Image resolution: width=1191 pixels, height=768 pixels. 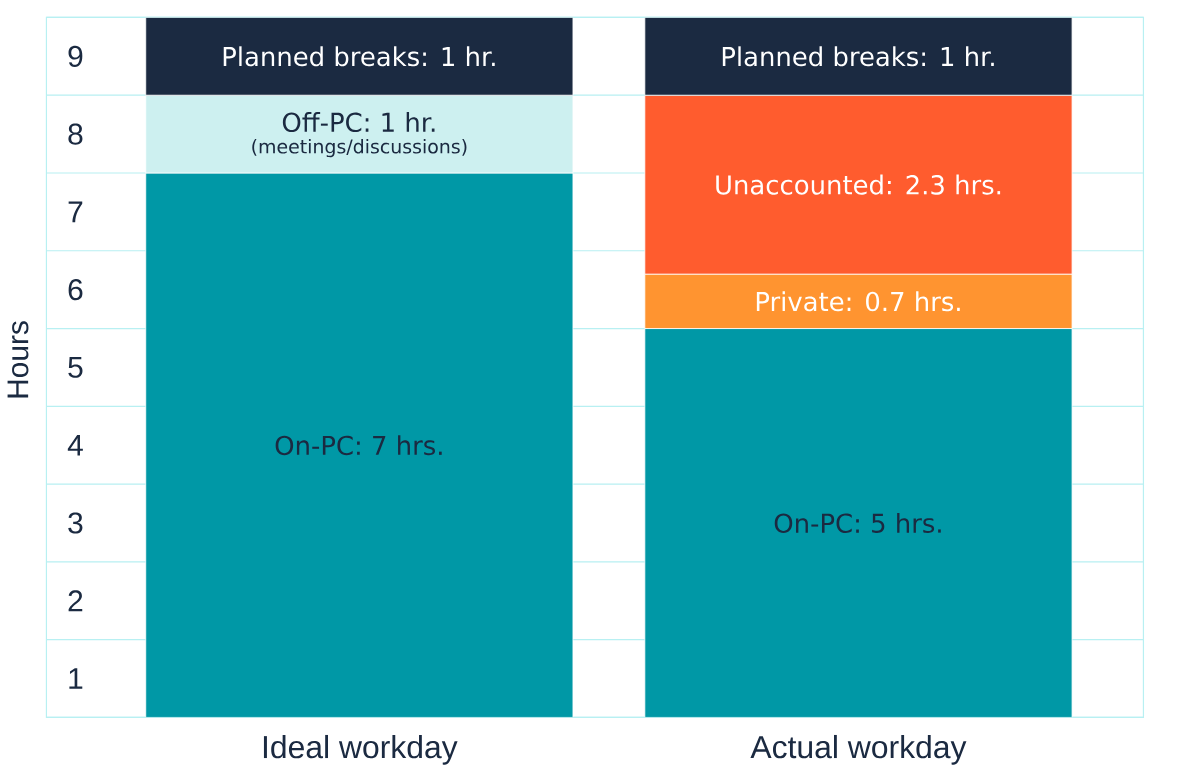 What do you see at coordinates (76, 678) in the screenshot?
I see `y-tick-label: 1` at bounding box center [76, 678].